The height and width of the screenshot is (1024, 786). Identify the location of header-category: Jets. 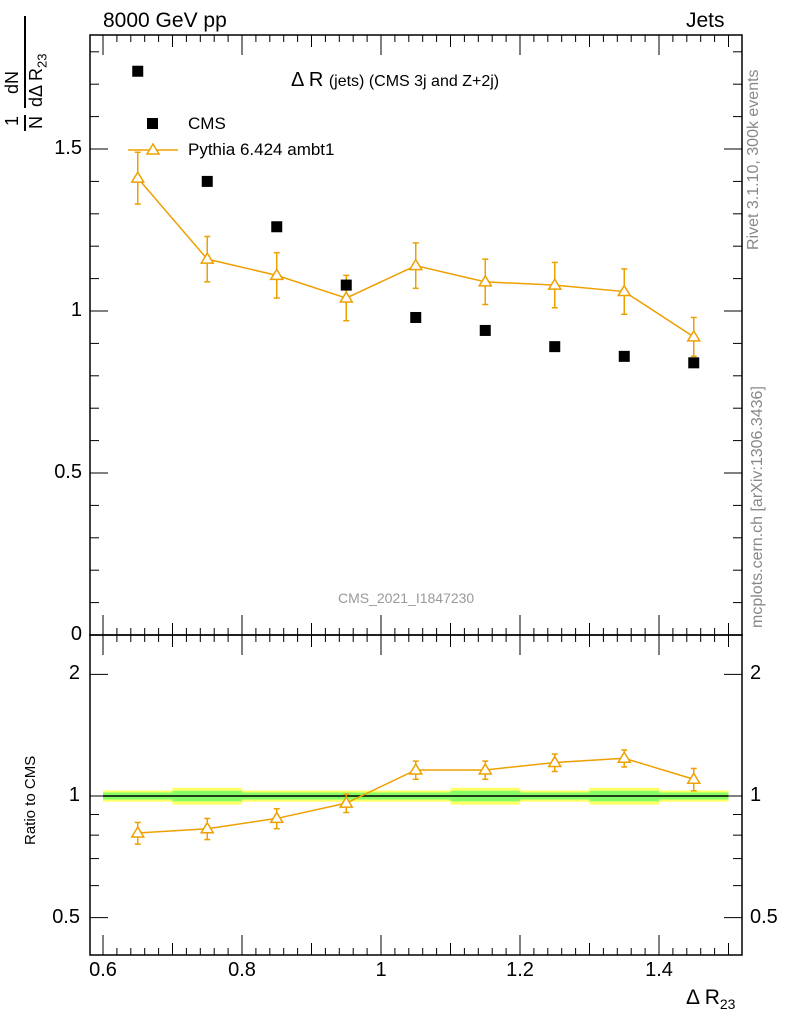
(705, 20).